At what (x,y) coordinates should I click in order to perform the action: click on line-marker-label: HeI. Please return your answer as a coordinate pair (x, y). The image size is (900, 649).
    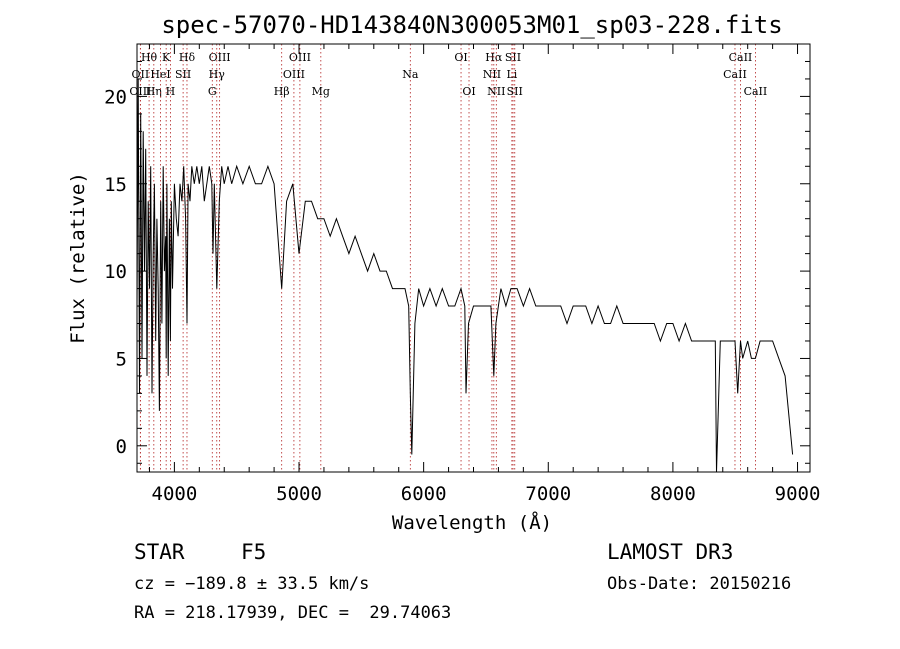
    Looking at the image, I should click on (160, 74).